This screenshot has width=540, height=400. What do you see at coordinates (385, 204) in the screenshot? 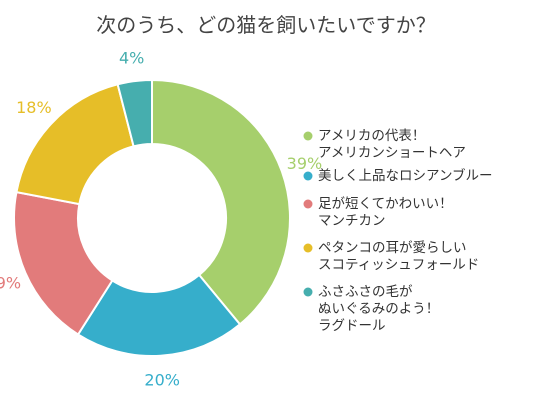
I see `legend-label: 足が短くてかわいい！` at bounding box center [385, 204].